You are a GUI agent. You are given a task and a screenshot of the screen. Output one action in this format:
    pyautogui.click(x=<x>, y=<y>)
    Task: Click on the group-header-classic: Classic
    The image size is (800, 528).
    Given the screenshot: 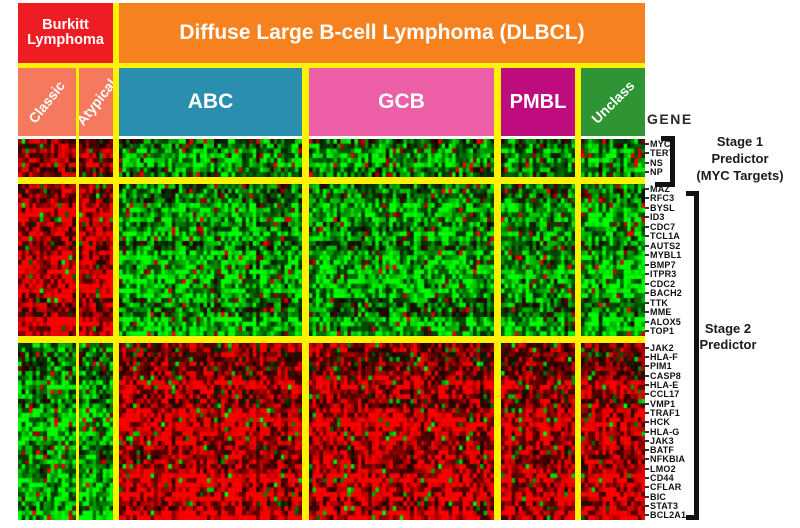 What is the action you would take?
    pyautogui.click(x=47, y=102)
    